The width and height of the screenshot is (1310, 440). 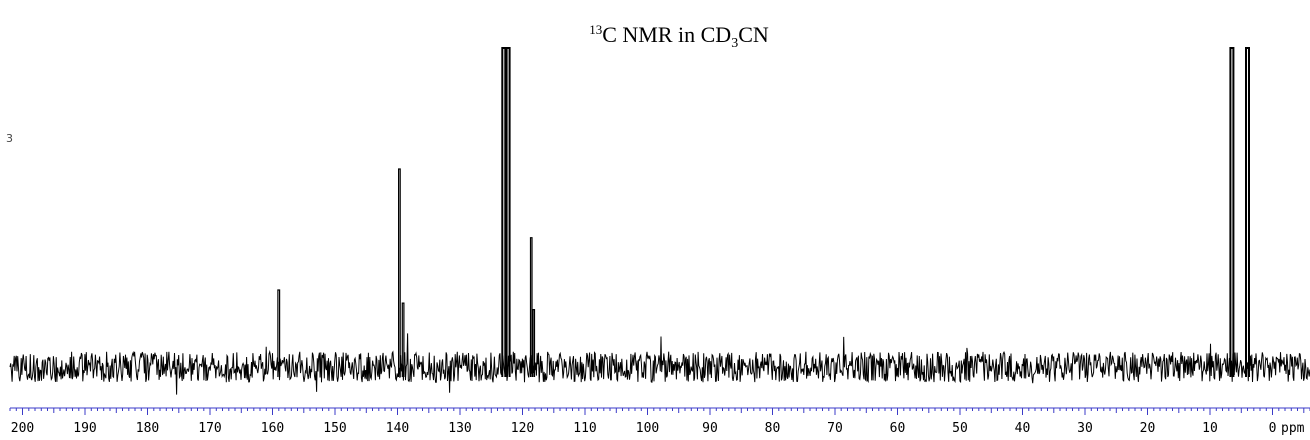 I want to click on x-tick-label: 30, so click(x=1085, y=428).